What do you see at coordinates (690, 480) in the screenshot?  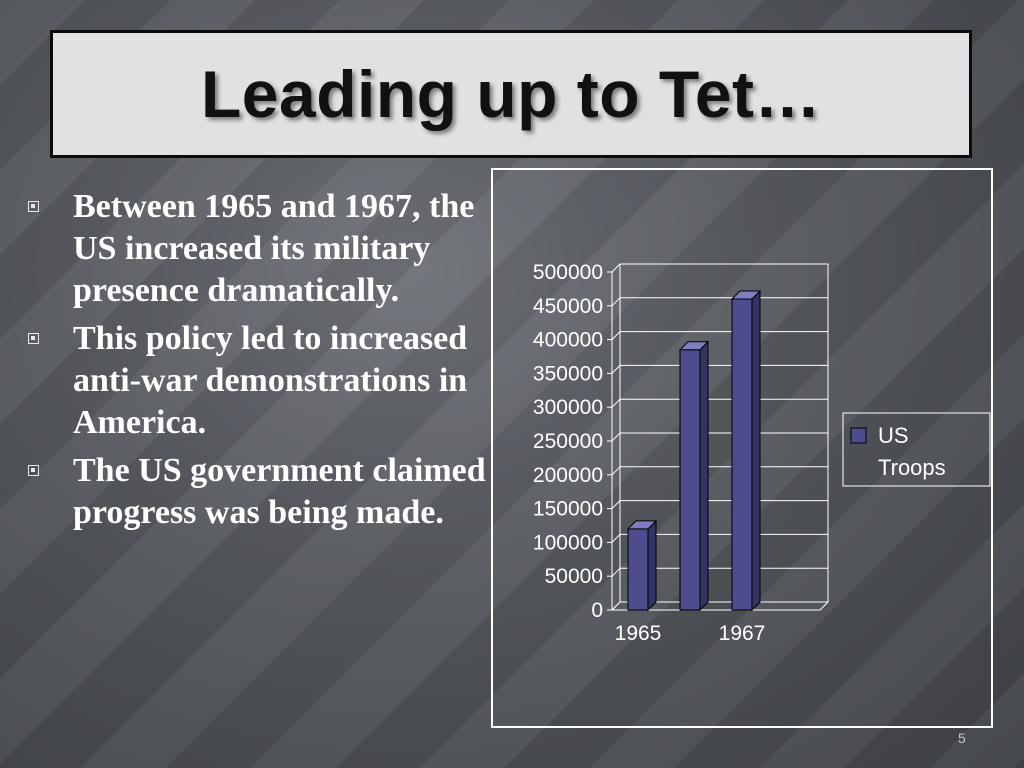 I see `bar-1966` at bounding box center [690, 480].